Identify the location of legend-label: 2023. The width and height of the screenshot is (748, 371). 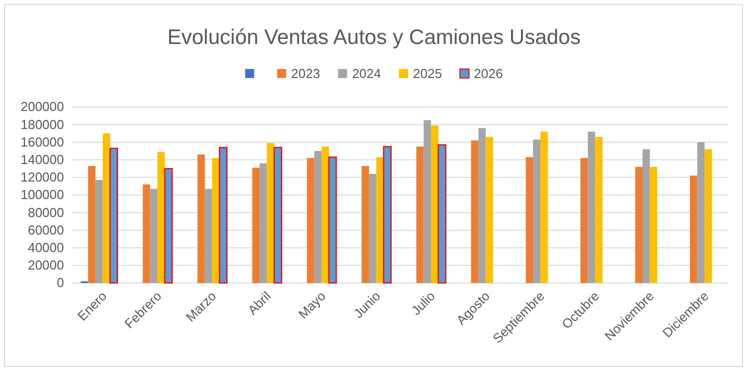
(305, 73).